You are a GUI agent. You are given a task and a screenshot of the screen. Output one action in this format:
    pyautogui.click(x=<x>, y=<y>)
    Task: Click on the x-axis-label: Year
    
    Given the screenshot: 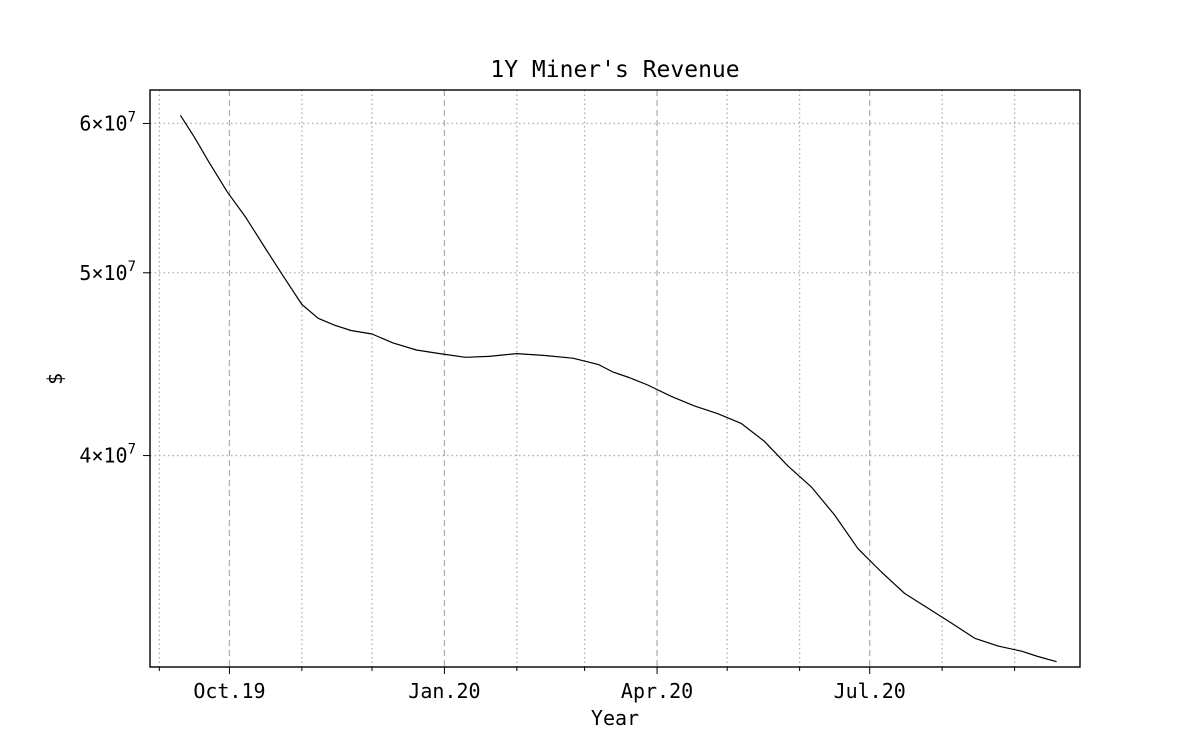 What is the action you would take?
    pyautogui.click(x=615, y=718)
    